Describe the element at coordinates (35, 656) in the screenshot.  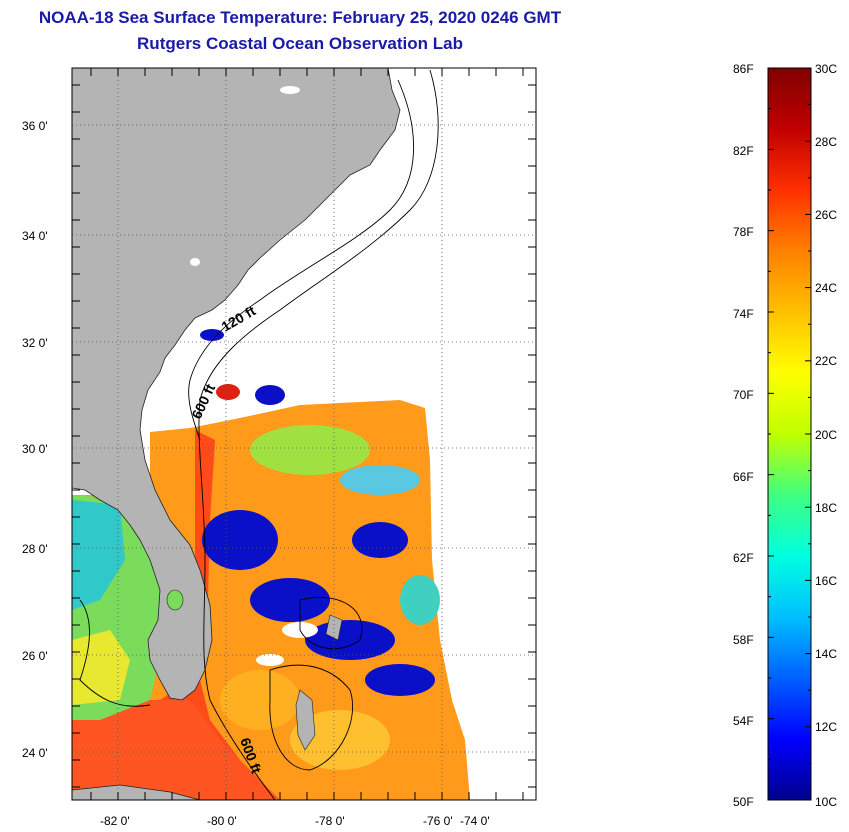
I see `lat-label: 26 0'` at that location.